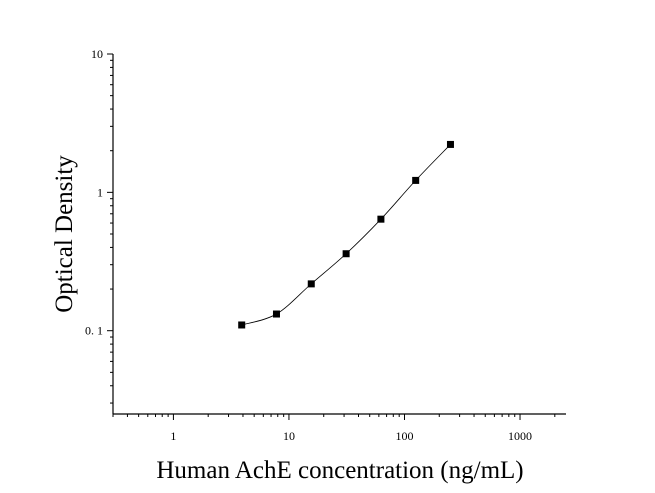 Image resolution: width=655 pixels, height=493 pixels. What do you see at coordinates (94, 331) in the screenshot?
I see `y-tick-label: 0. 1` at bounding box center [94, 331].